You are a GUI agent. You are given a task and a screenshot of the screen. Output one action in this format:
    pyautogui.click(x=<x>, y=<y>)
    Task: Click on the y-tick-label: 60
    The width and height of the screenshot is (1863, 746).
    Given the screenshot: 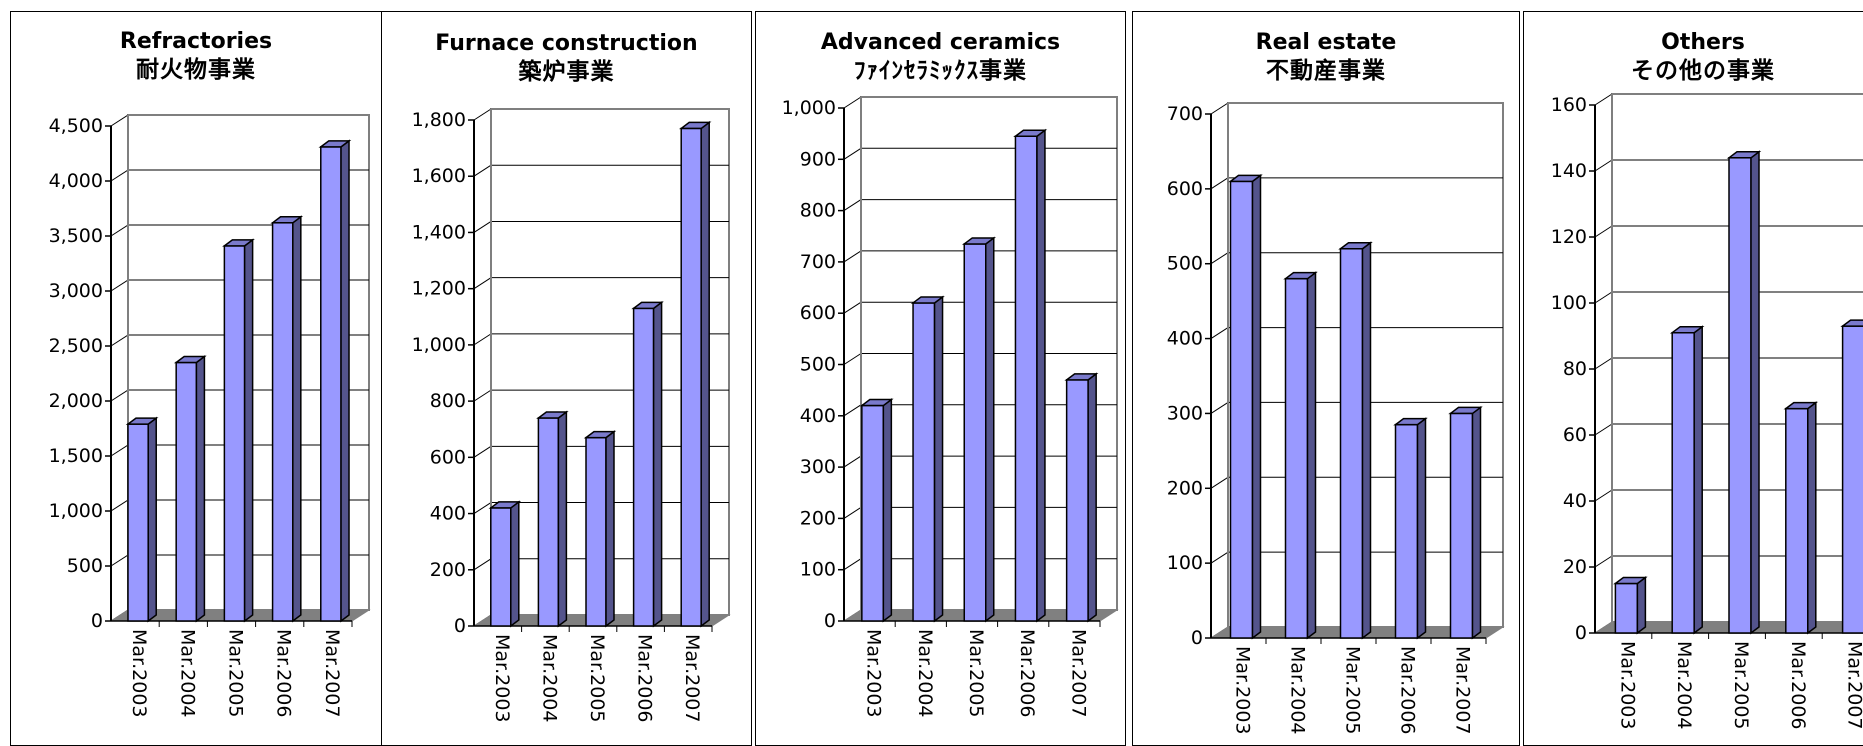 What is the action you would take?
    pyautogui.click(x=1575, y=435)
    